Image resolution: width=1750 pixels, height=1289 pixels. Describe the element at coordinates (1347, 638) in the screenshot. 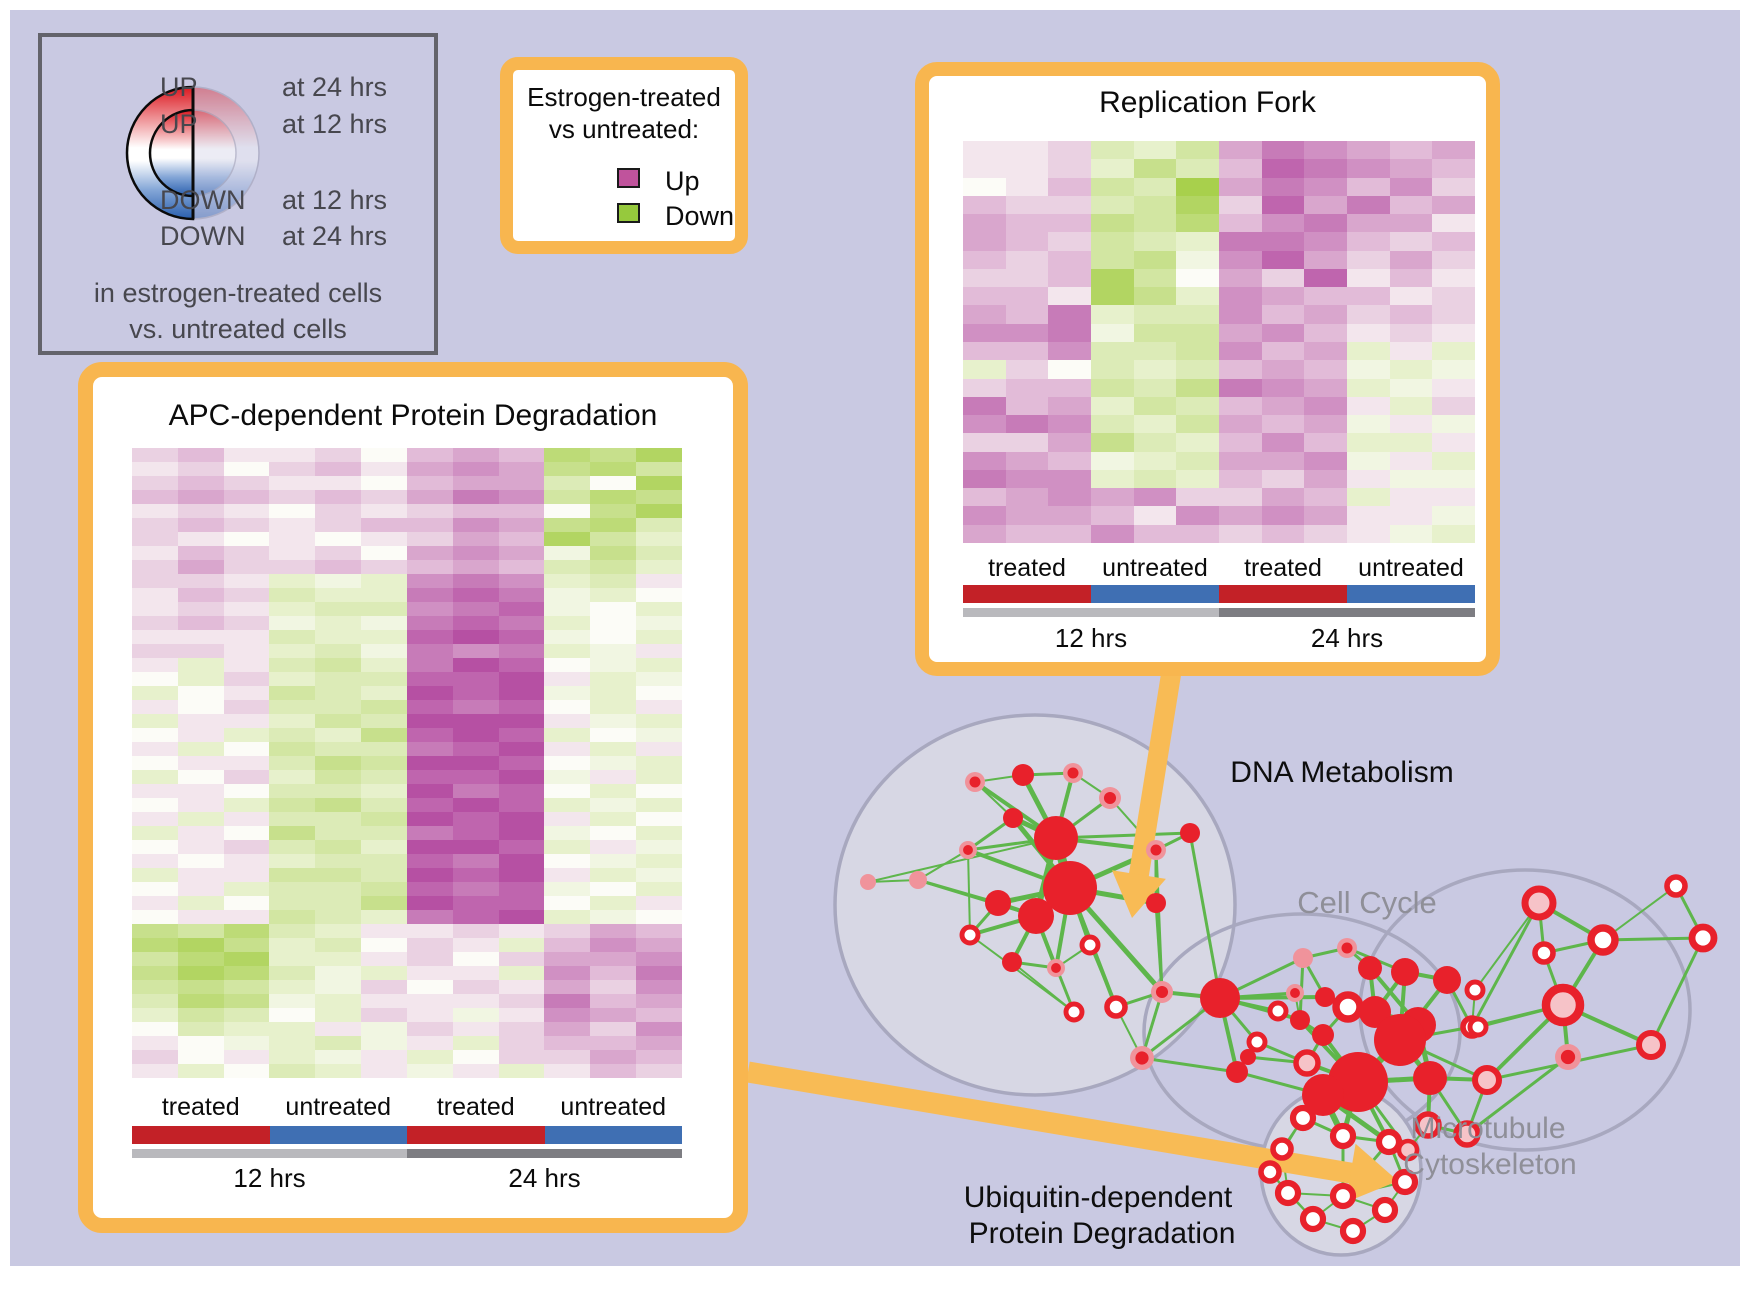

I see `rf-24hrs-label: 24 hrs` at that location.